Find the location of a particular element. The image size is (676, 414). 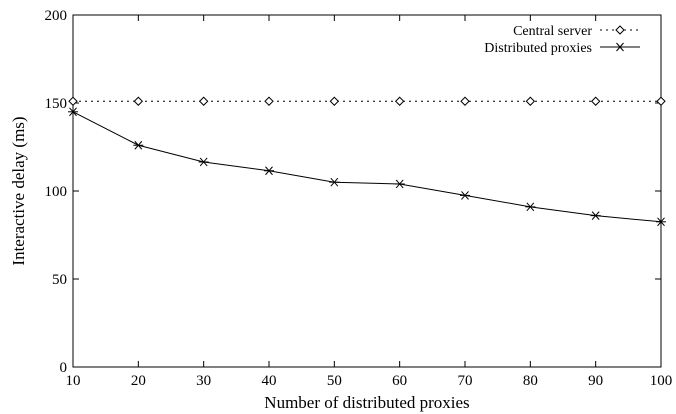

legend-label: Central server is located at coordinates (552, 31).